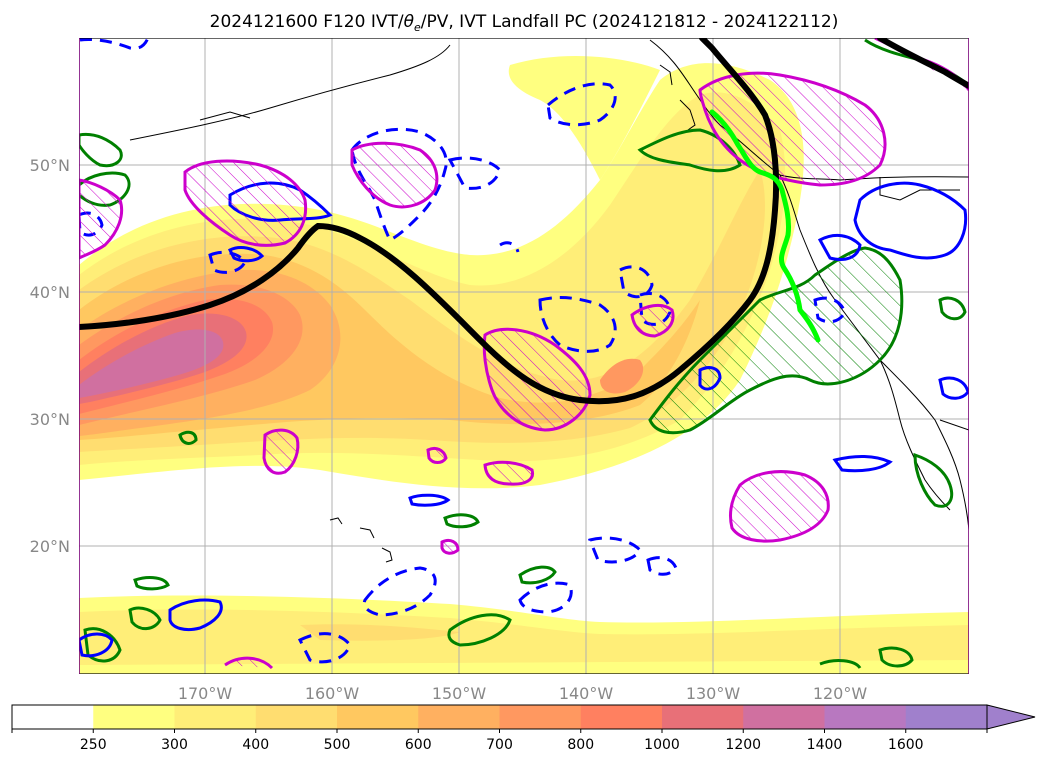 Image resolution: width=1047 pixels, height=767 pixels. I want to click on landfall-pc-line-ne, so click(923, 63).